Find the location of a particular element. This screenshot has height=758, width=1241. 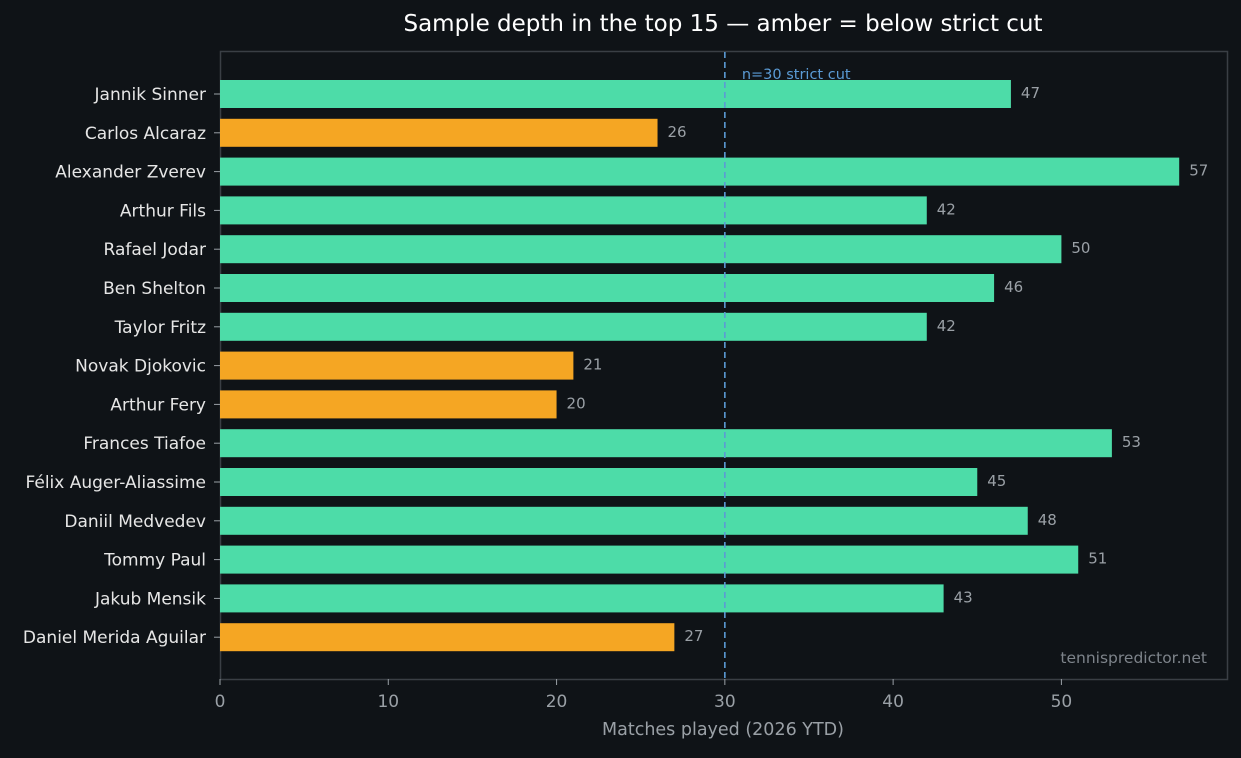

watermark: tennispredictor.net is located at coordinates (1133, 658).